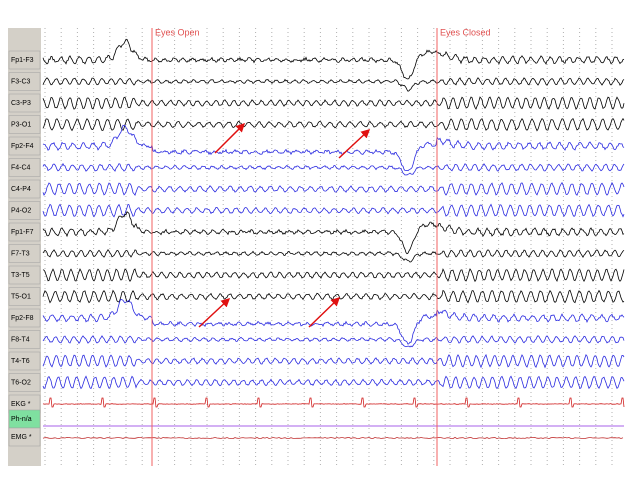 The width and height of the screenshot is (638, 478). I want to click on channel-label: Fp1-F7, so click(22, 232).